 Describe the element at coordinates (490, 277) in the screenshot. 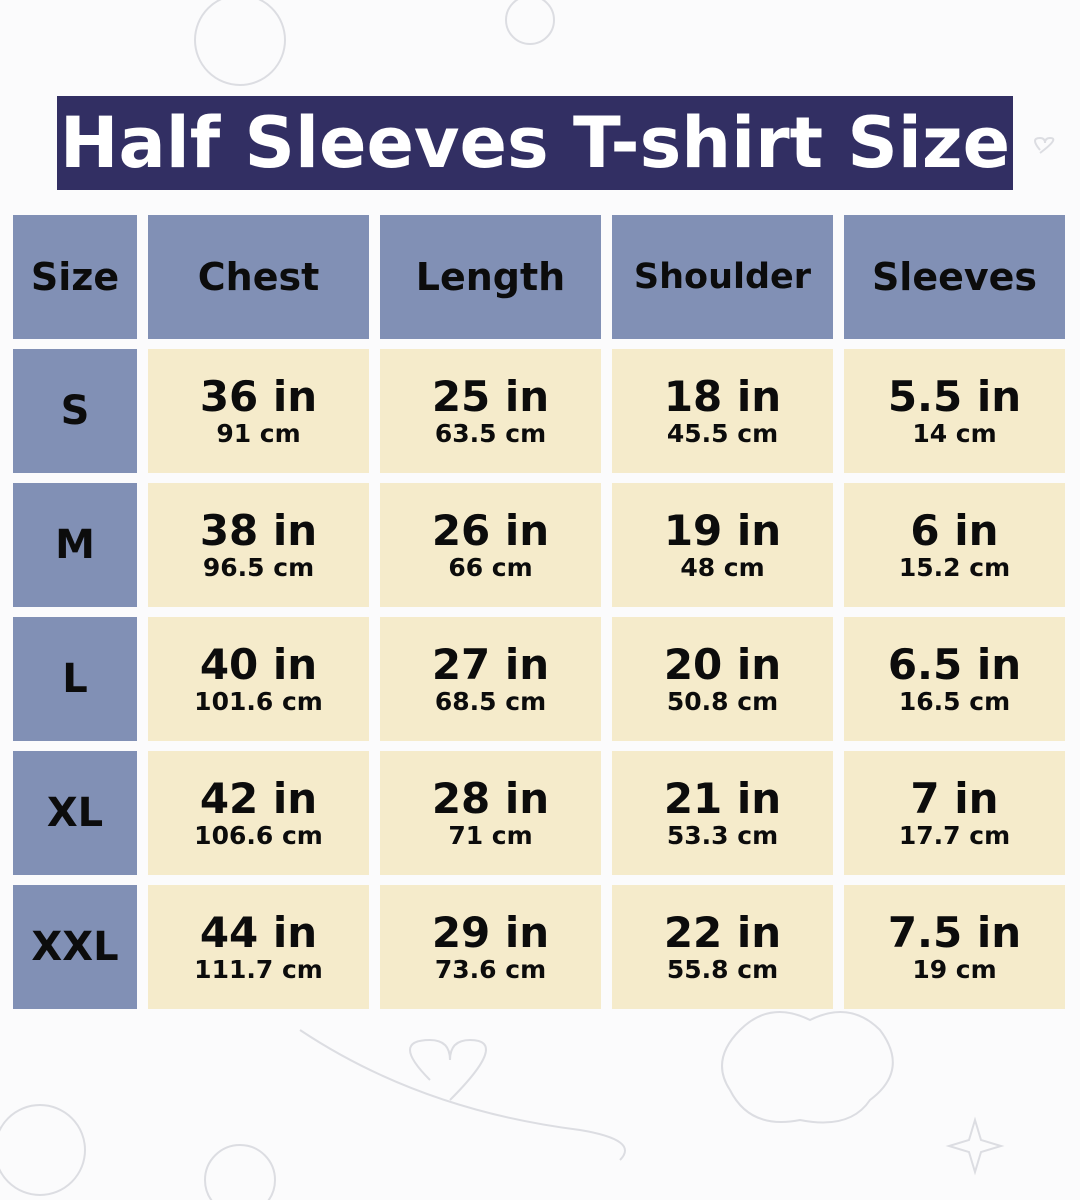

I see `header-length: Length` at that location.